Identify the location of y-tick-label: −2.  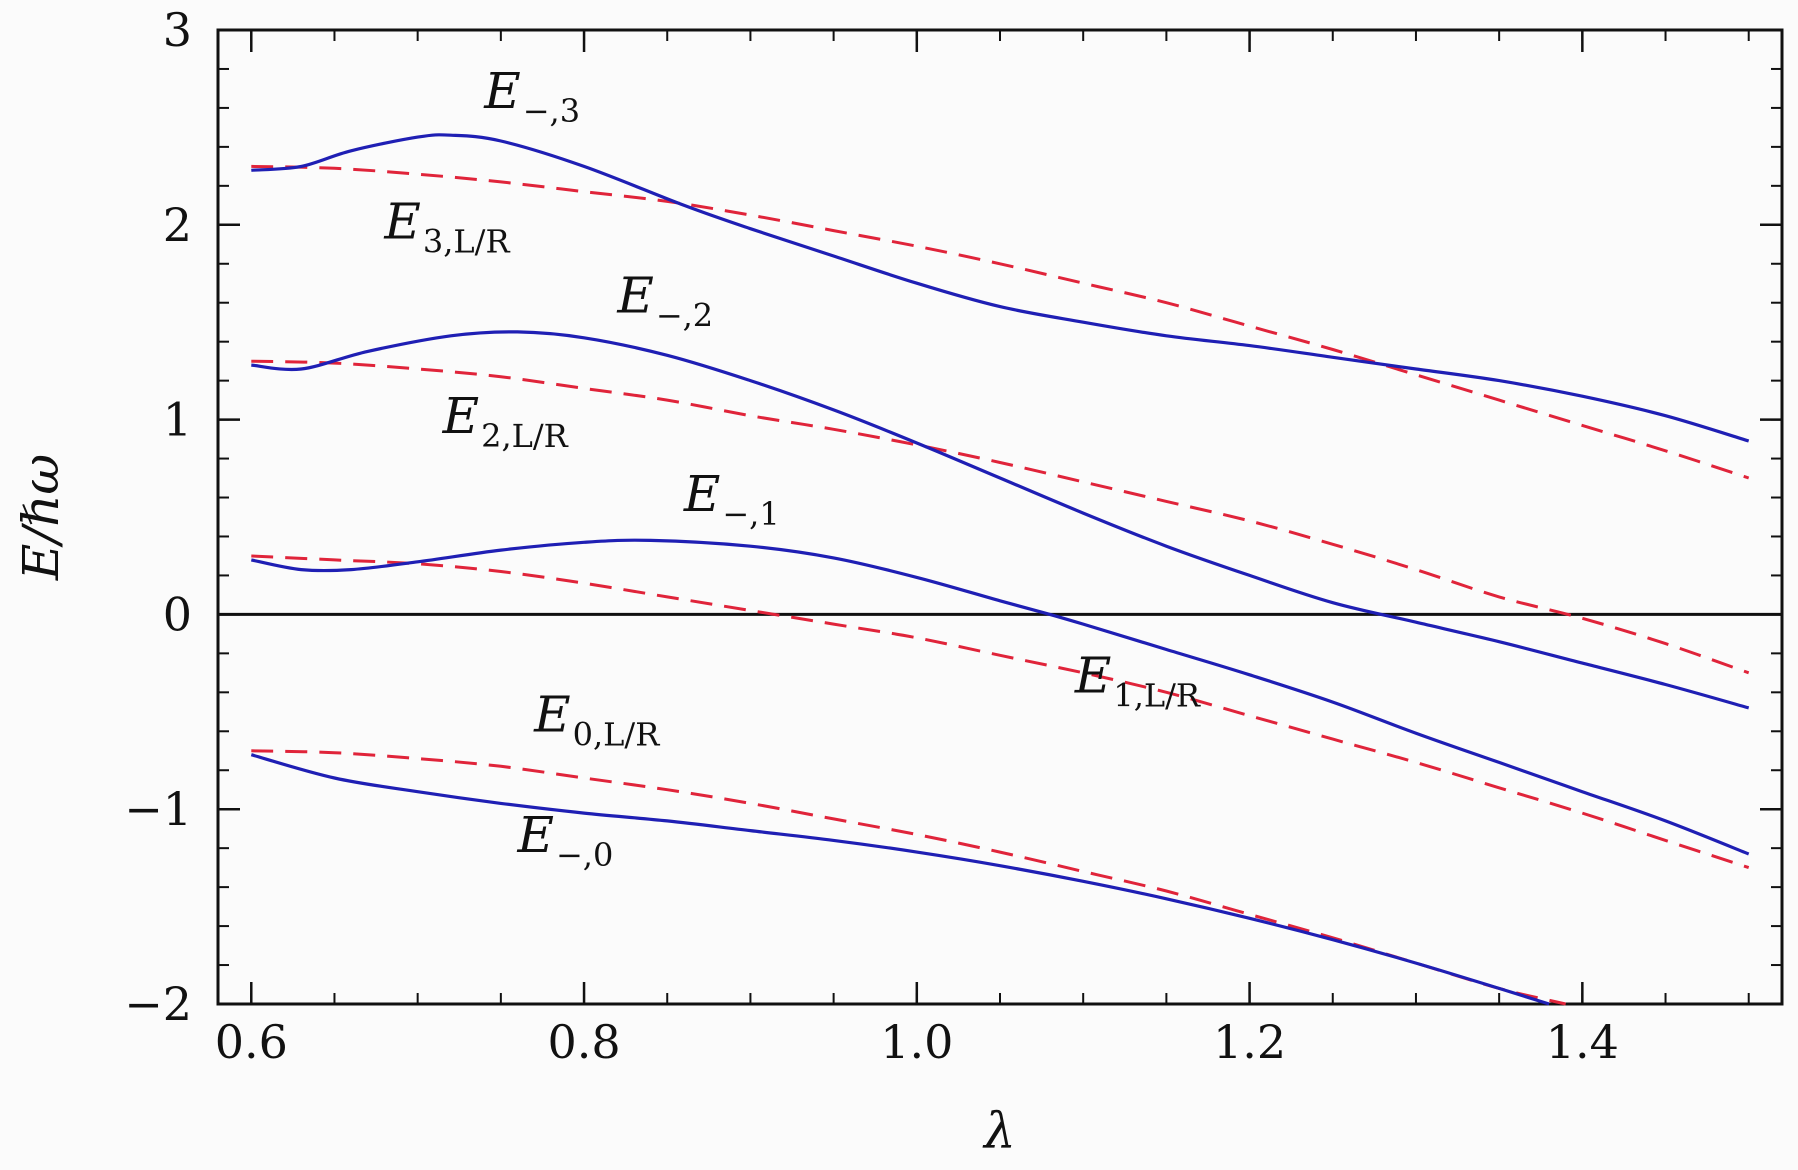
(158, 1004).